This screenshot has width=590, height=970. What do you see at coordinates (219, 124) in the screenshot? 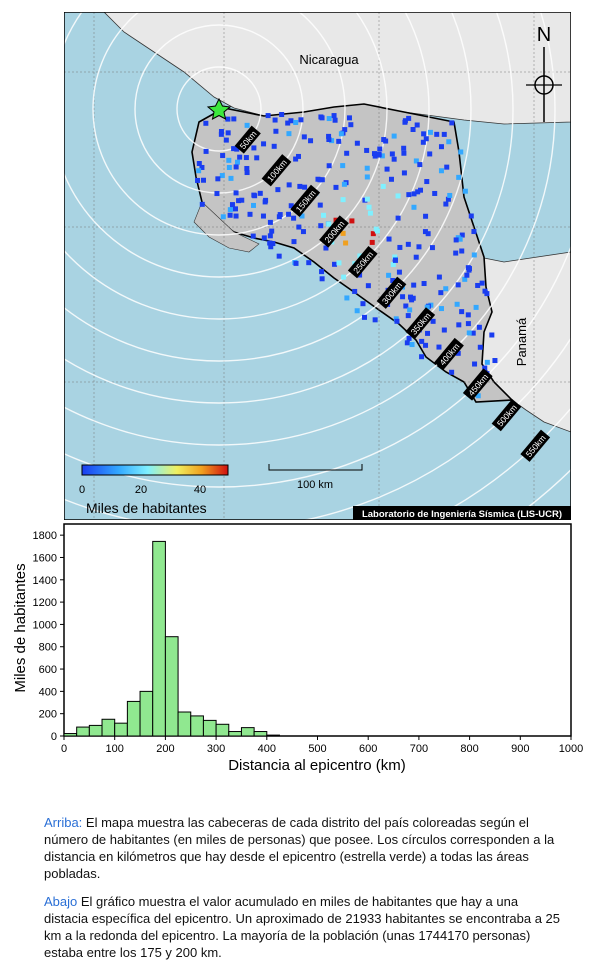
I see `distance-ring` at bounding box center [219, 124].